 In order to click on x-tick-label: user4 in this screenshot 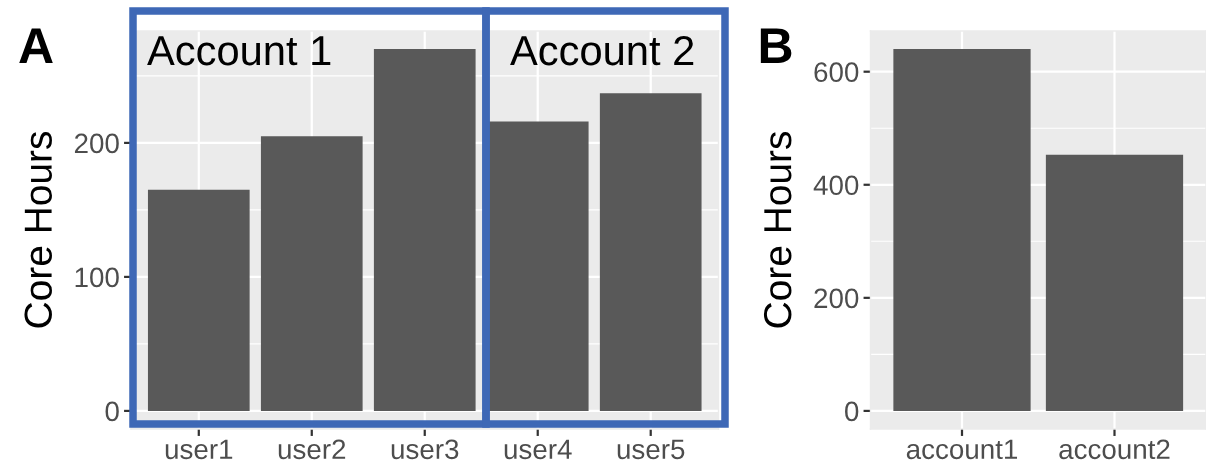, I will do `click(538, 449)`.